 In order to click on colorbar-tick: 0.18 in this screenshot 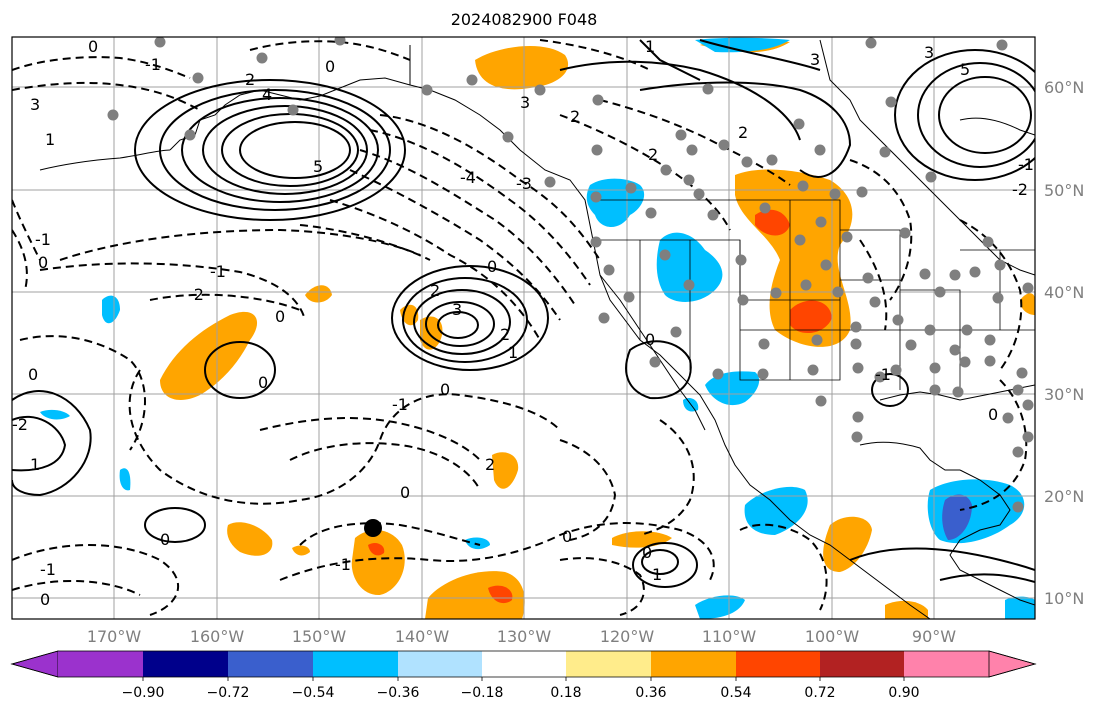, I will do `click(565, 693)`.